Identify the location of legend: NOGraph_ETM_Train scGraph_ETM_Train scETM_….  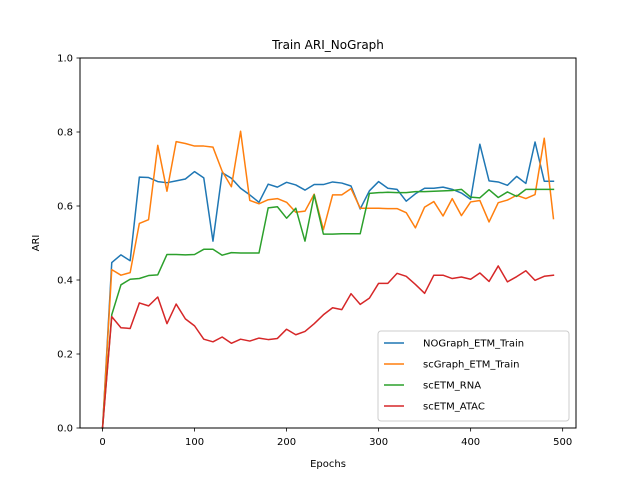
(473, 376).